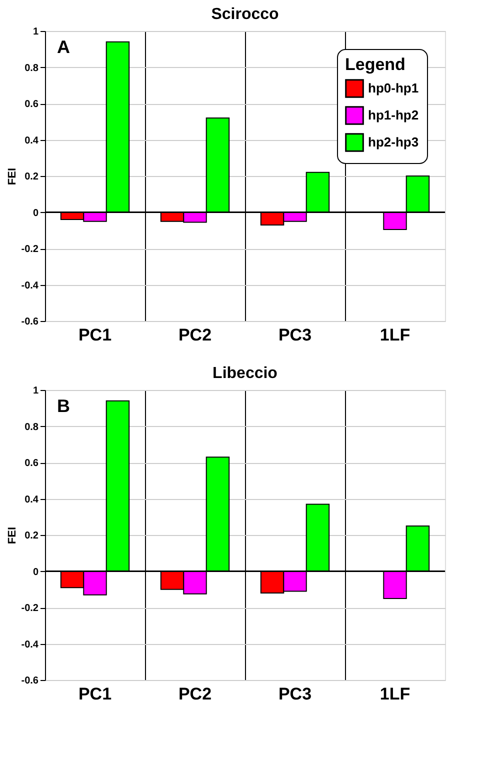  Describe the element at coordinates (245, 373) in the screenshot. I see `chart-title: Libeccio` at that location.